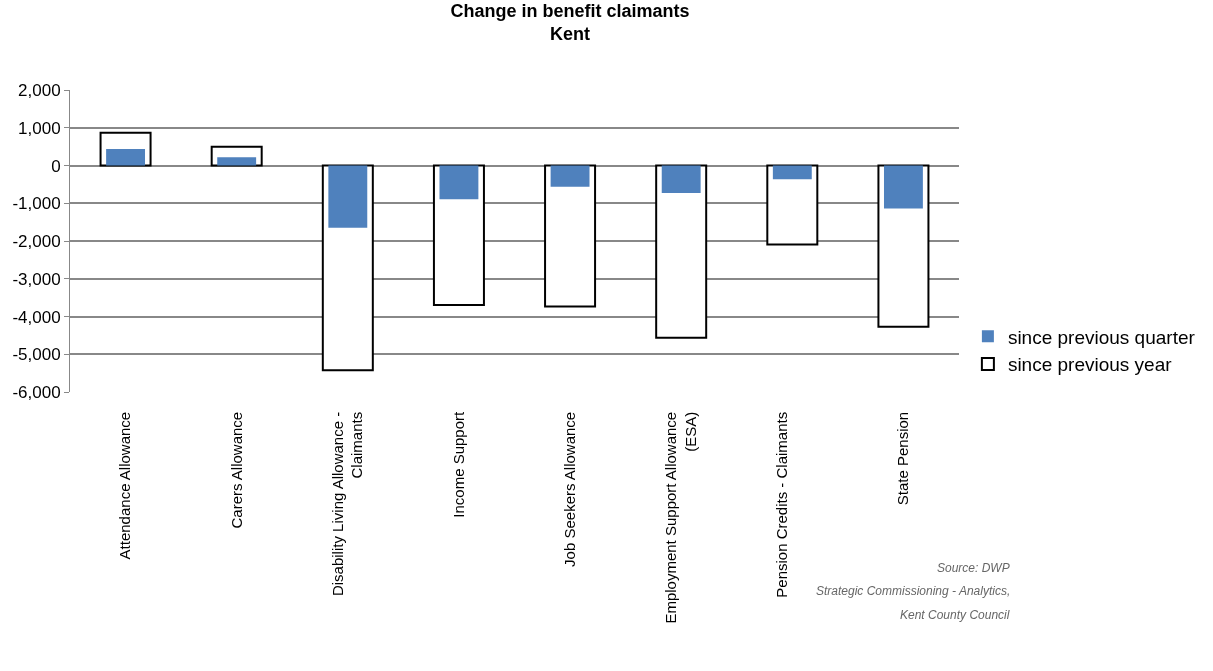  What do you see at coordinates (36, 279) in the screenshot?
I see `y-tick-label: -3,000` at bounding box center [36, 279].